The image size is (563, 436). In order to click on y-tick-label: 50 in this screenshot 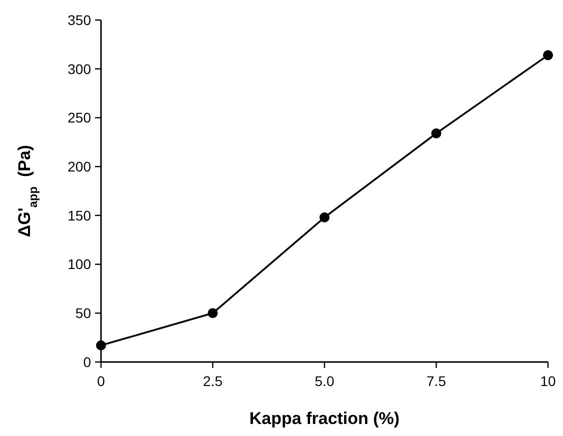, I will do `click(83, 313)`.